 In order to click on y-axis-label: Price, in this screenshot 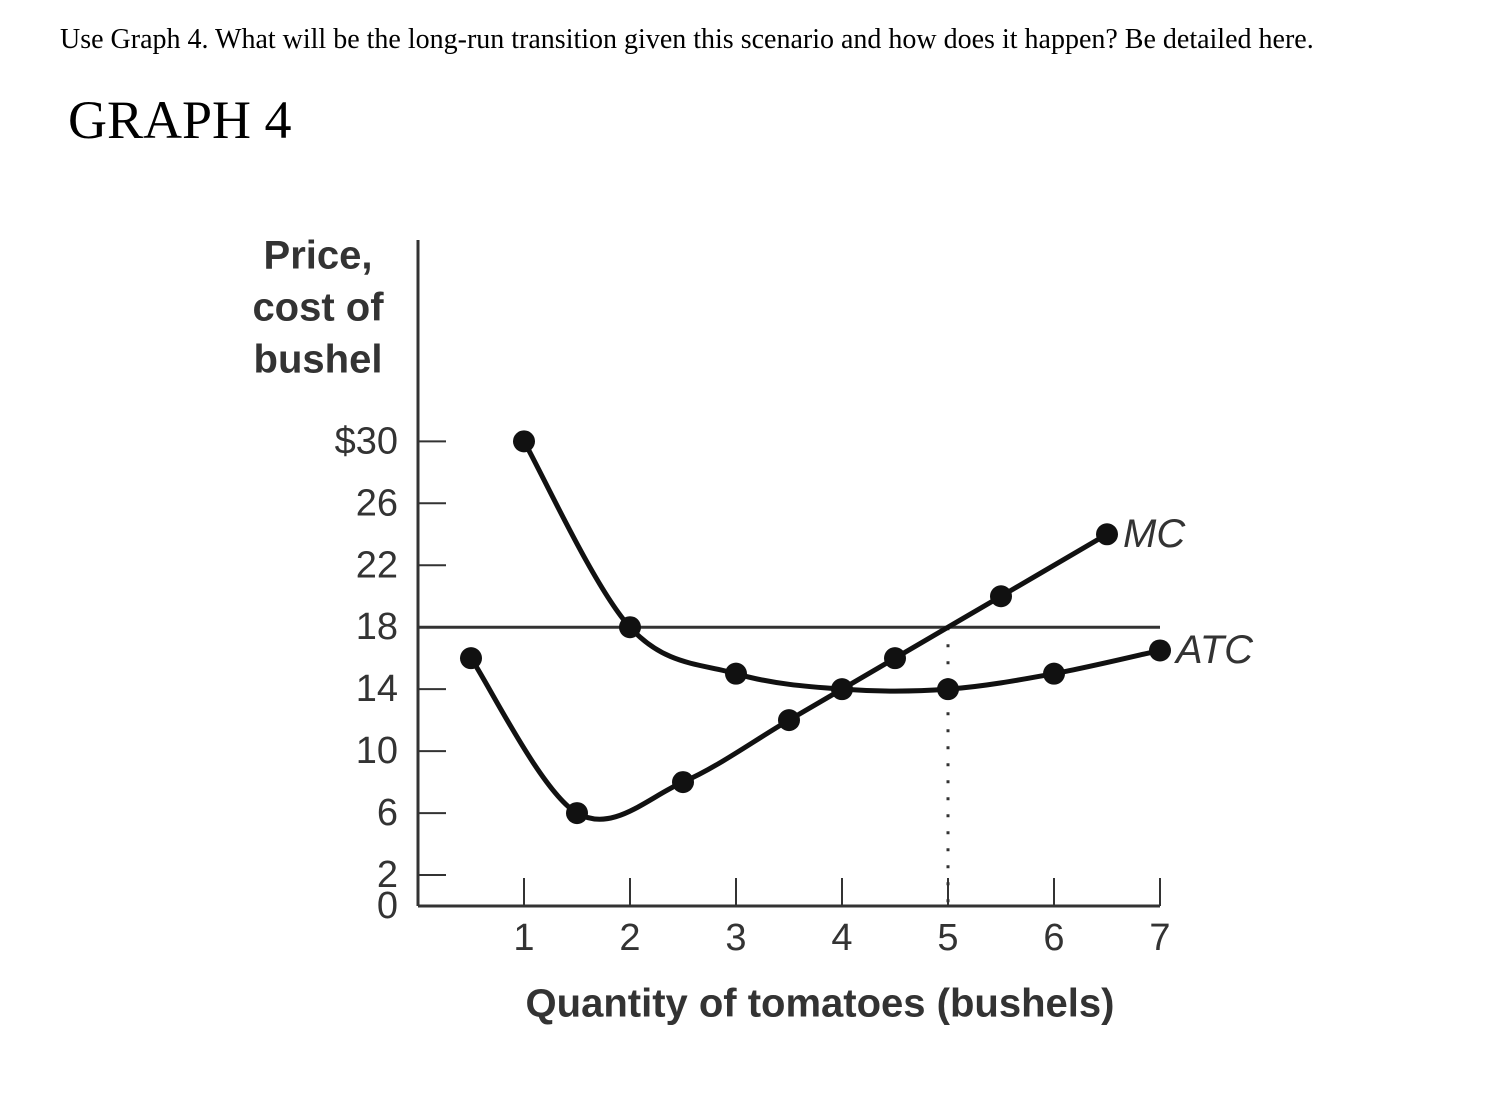, I will do `click(318, 256)`.